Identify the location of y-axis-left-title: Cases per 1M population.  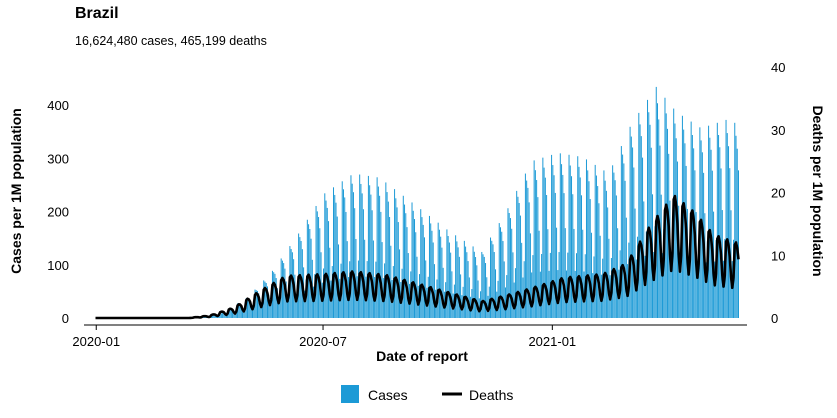
(16, 191).